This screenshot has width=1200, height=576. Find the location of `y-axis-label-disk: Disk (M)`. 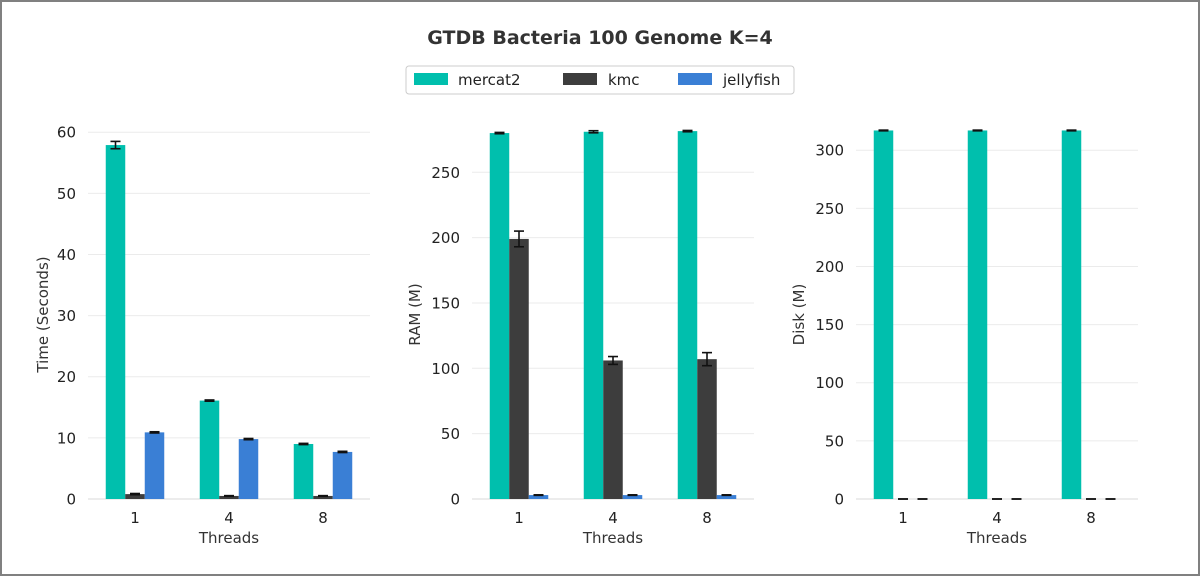

y-axis-label-disk: Disk (M) is located at coordinates (799, 315).